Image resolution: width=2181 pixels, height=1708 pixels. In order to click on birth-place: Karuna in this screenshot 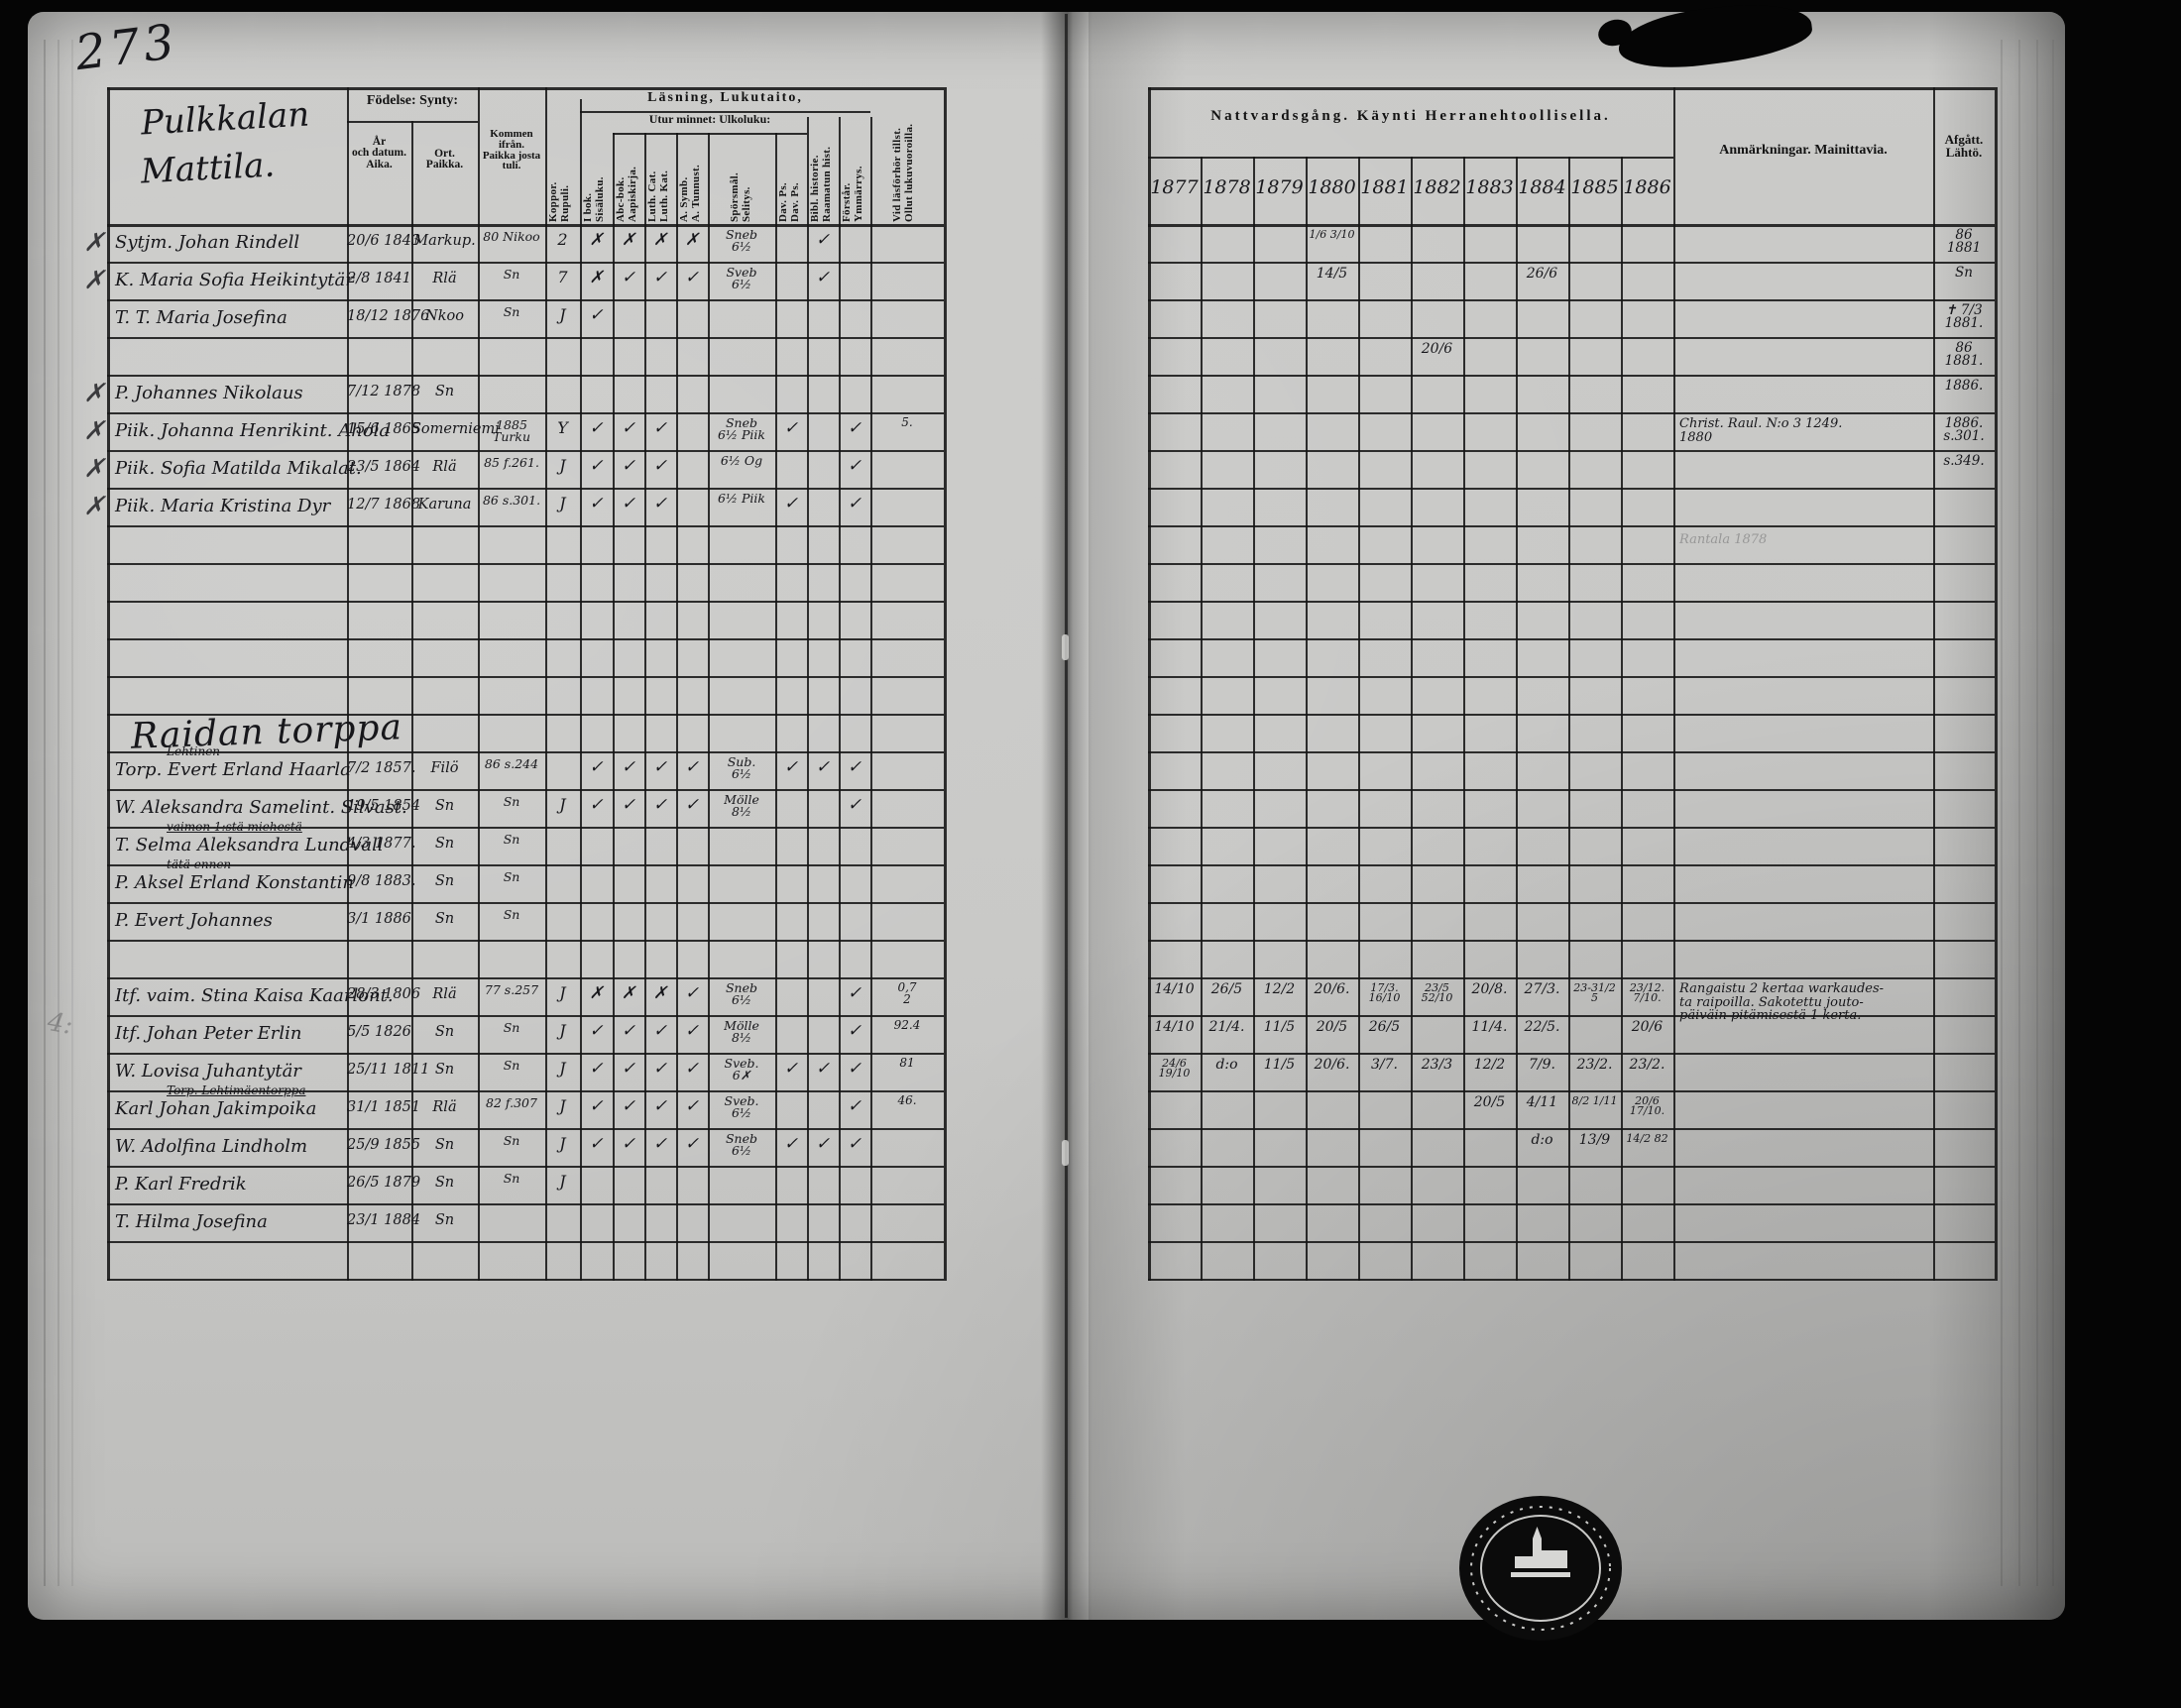, I will do `click(444, 504)`.